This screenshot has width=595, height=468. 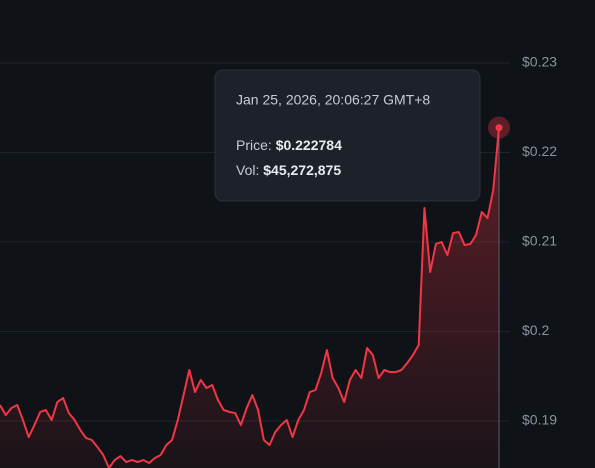 I want to click on y-tick-label: $0.2, so click(x=535, y=330).